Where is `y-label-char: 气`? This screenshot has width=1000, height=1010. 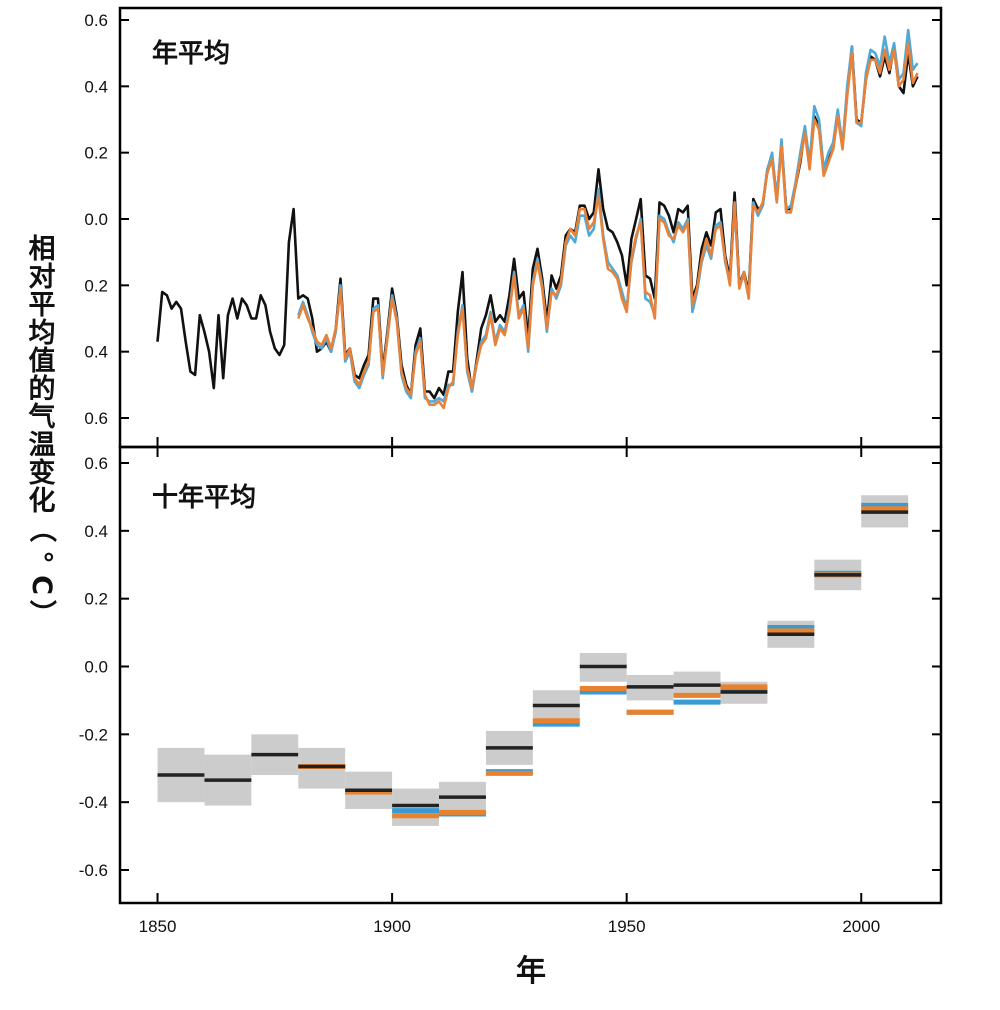 y-label-char: 气 is located at coordinates (42, 417).